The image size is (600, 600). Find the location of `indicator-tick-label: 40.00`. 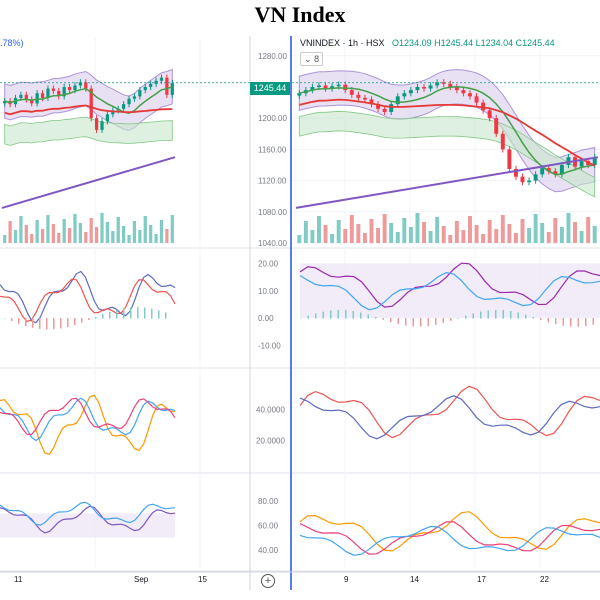

indicator-tick-label: 40.00 is located at coordinates (268, 550).